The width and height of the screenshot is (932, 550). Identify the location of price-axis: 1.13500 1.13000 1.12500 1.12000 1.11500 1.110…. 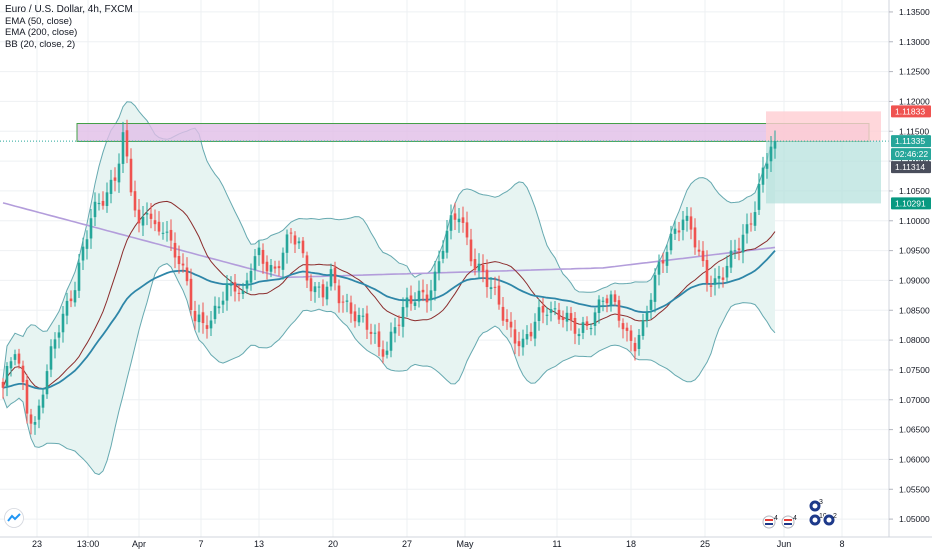
(910, 268).